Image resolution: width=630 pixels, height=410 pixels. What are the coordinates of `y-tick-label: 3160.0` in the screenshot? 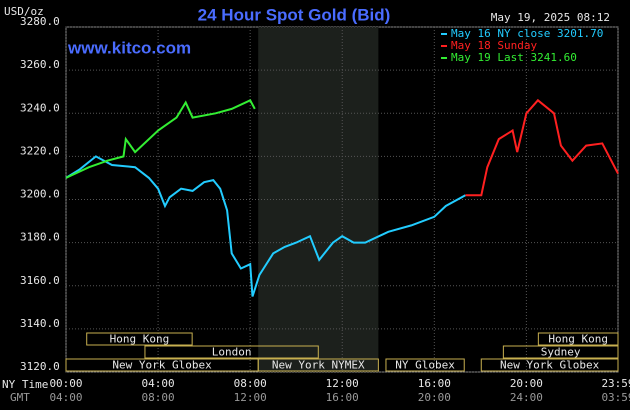 It's located at (40, 280).